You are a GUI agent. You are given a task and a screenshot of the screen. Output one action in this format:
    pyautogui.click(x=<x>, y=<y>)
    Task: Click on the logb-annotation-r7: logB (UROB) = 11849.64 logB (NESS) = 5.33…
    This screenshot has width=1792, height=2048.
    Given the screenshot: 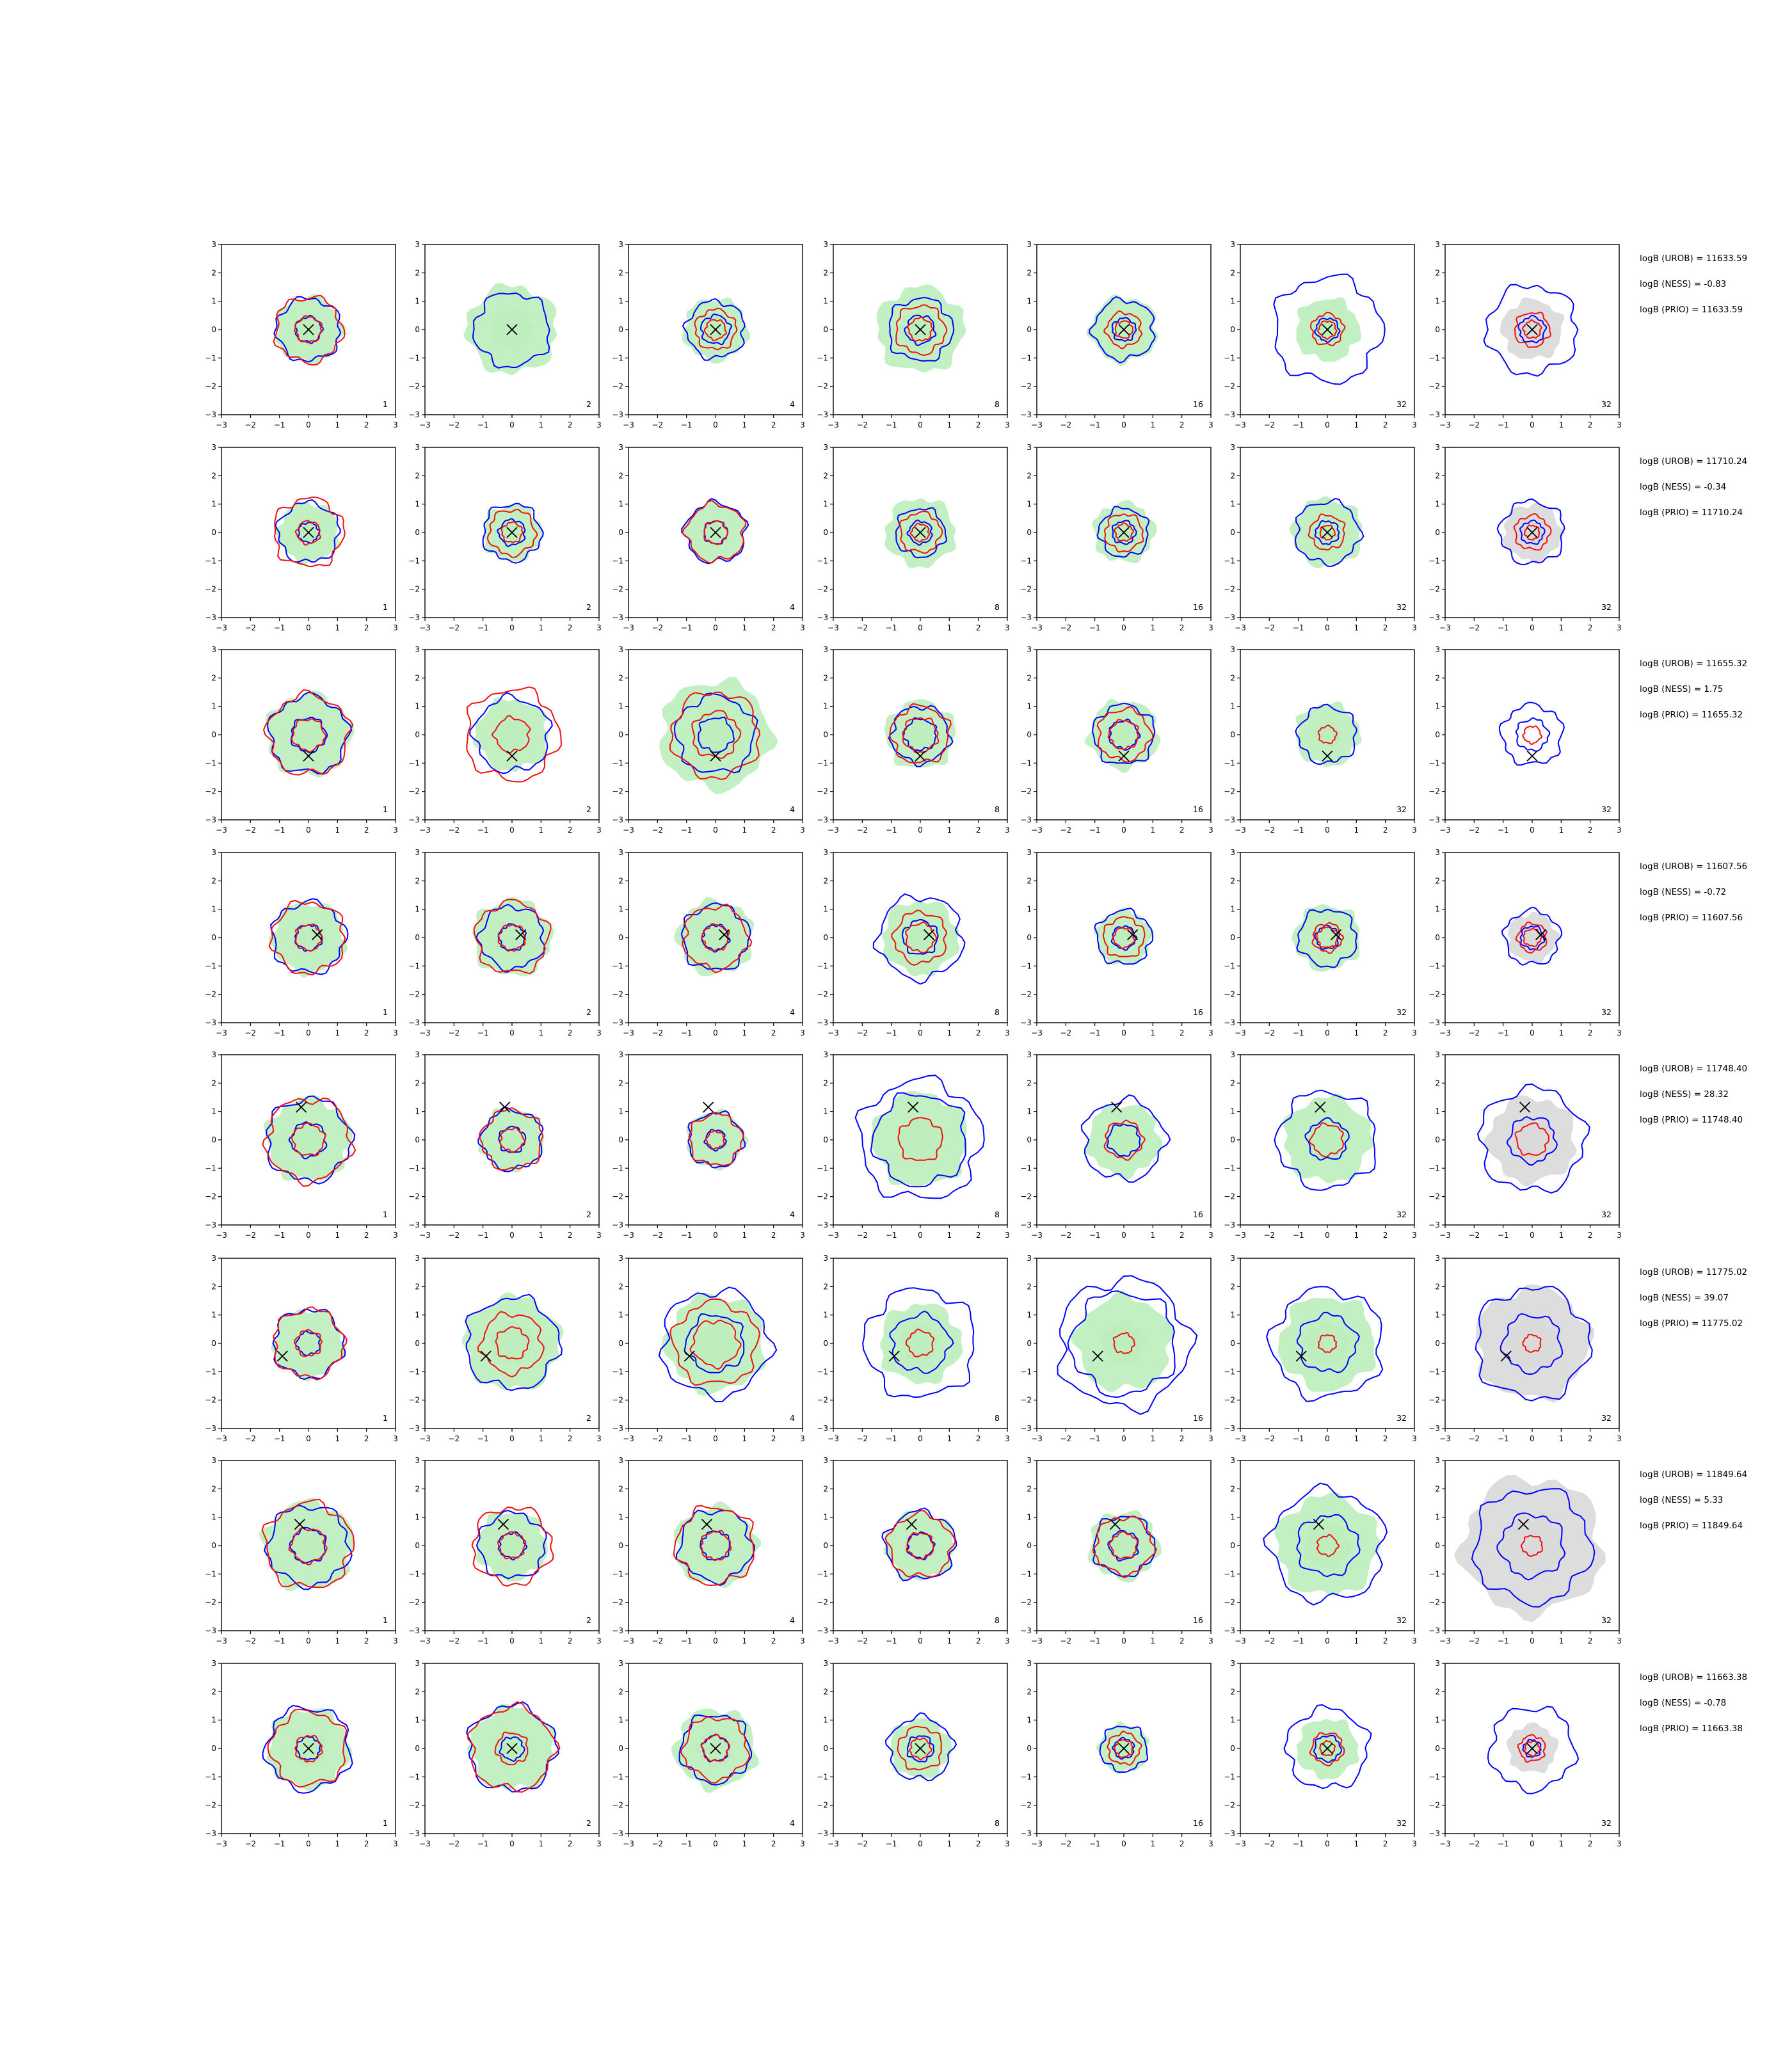 What is the action you would take?
    pyautogui.click(x=1693, y=1500)
    